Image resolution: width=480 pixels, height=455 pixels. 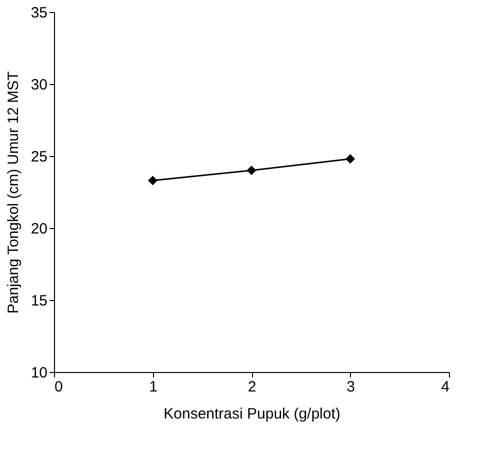 I want to click on x-tick-label: 3, so click(x=350, y=387).